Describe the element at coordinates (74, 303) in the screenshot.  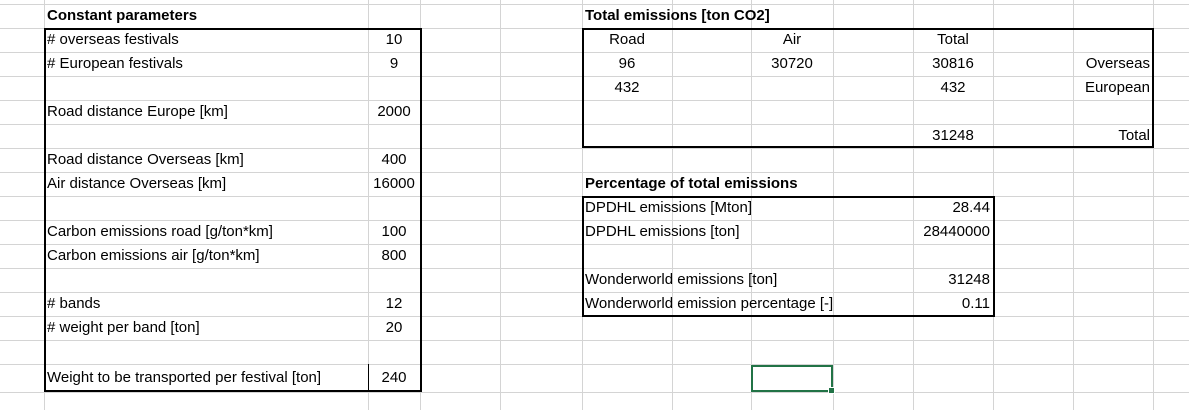
I see `param-label: # bands` at that location.